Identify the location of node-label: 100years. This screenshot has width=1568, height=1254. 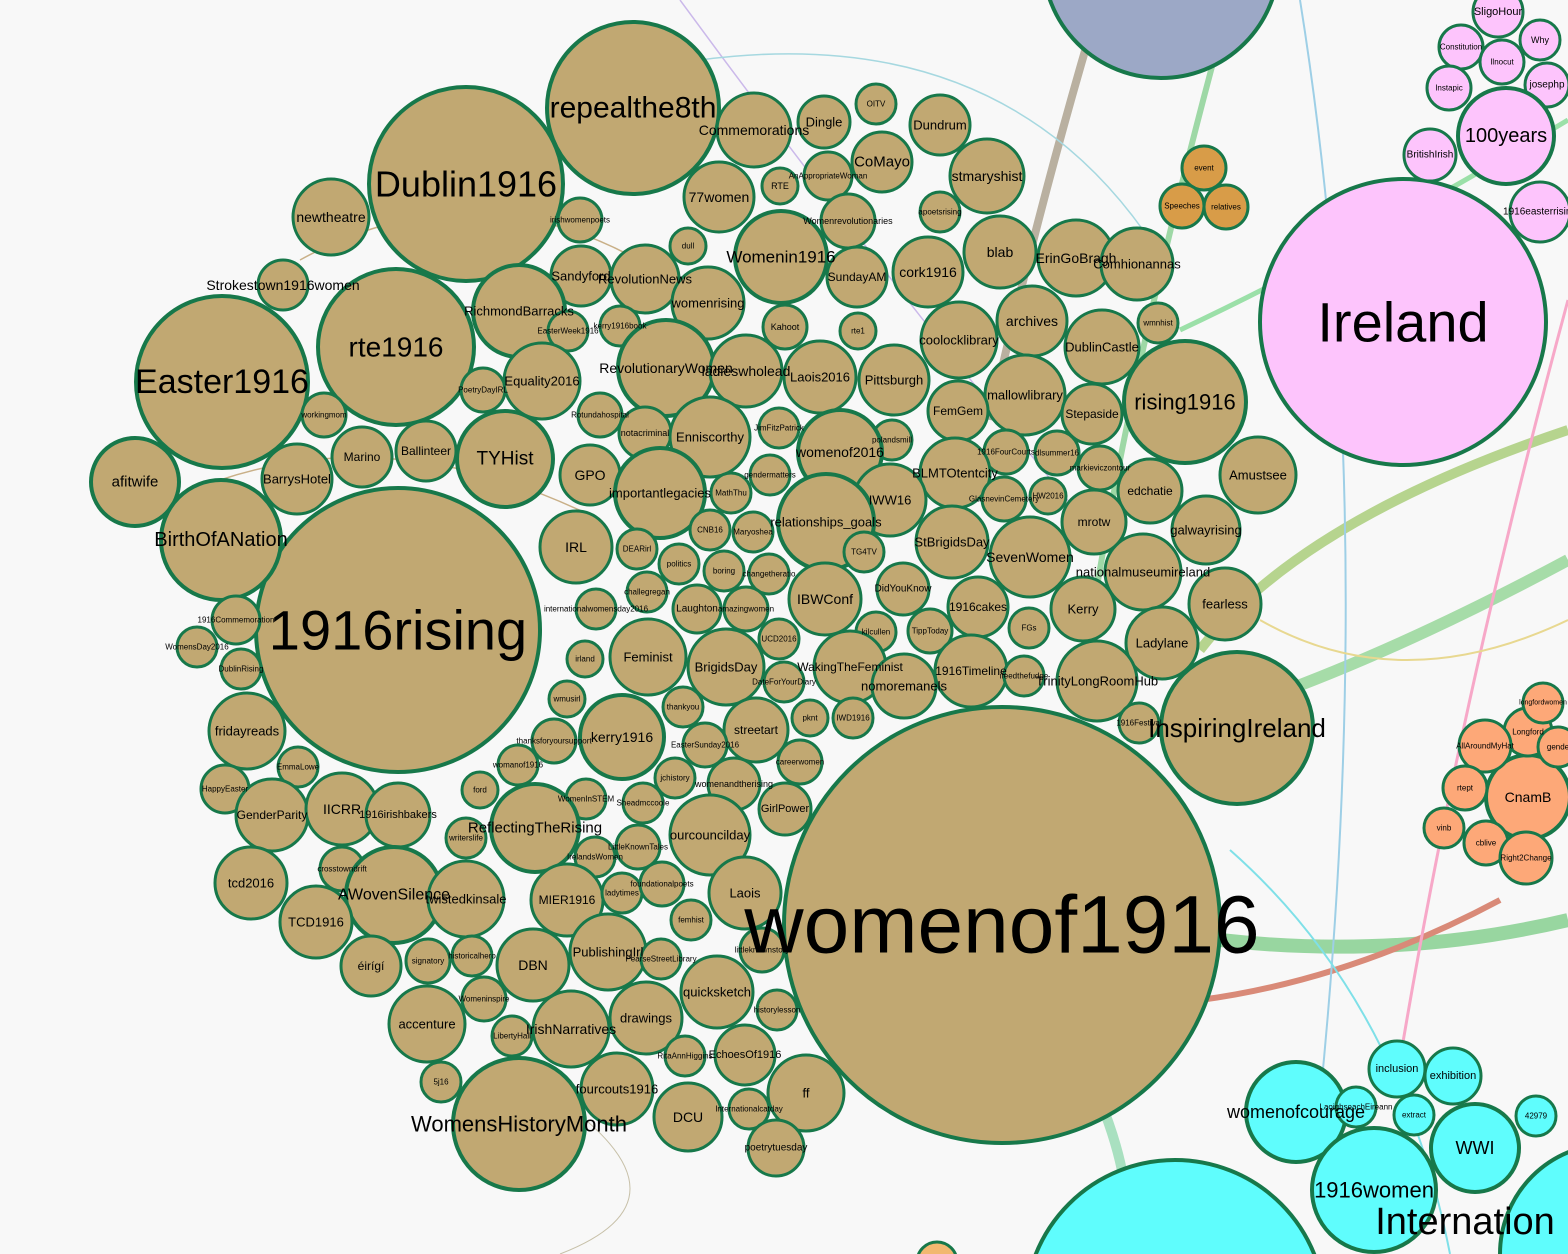
(1506, 136).